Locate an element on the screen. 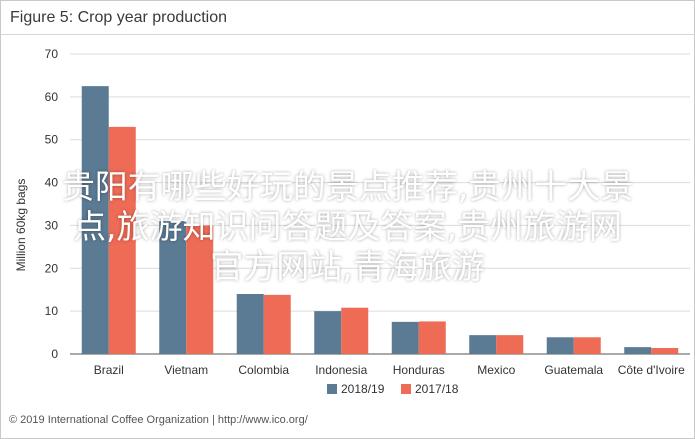  x-tick-label: Indonesia is located at coordinates (341, 370).